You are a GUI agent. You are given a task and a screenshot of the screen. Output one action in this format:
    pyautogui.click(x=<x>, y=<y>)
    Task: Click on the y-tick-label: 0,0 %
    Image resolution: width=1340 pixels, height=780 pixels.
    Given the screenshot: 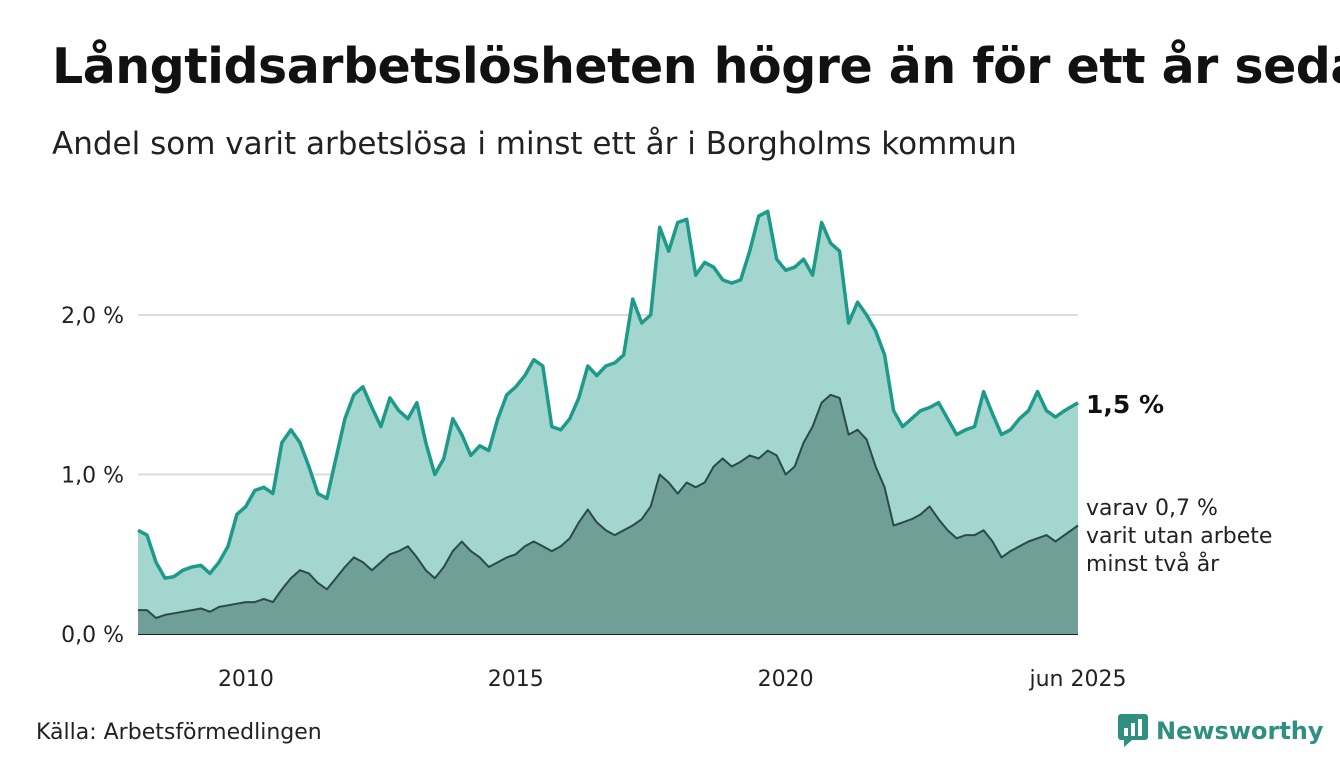 What is the action you would take?
    pyautogui.click(x=92, y=635)
    